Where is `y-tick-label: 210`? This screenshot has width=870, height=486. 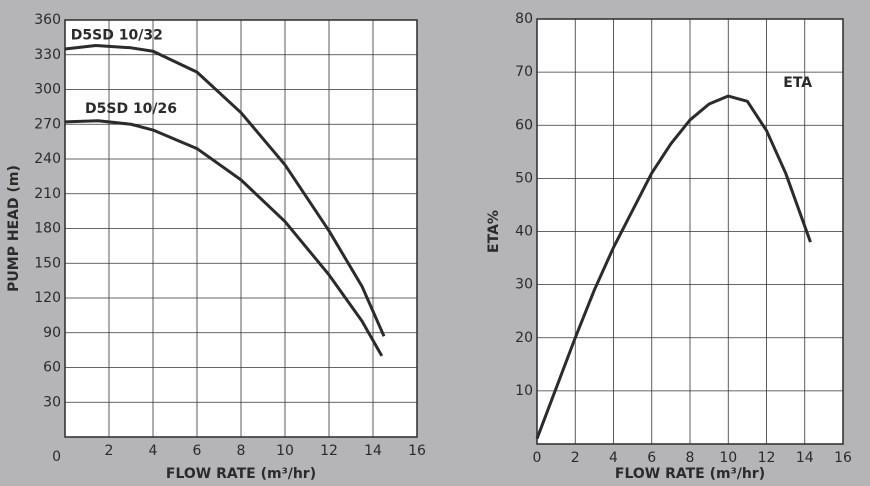 y-tick-label: 210 is located at coordinates (47, 194).